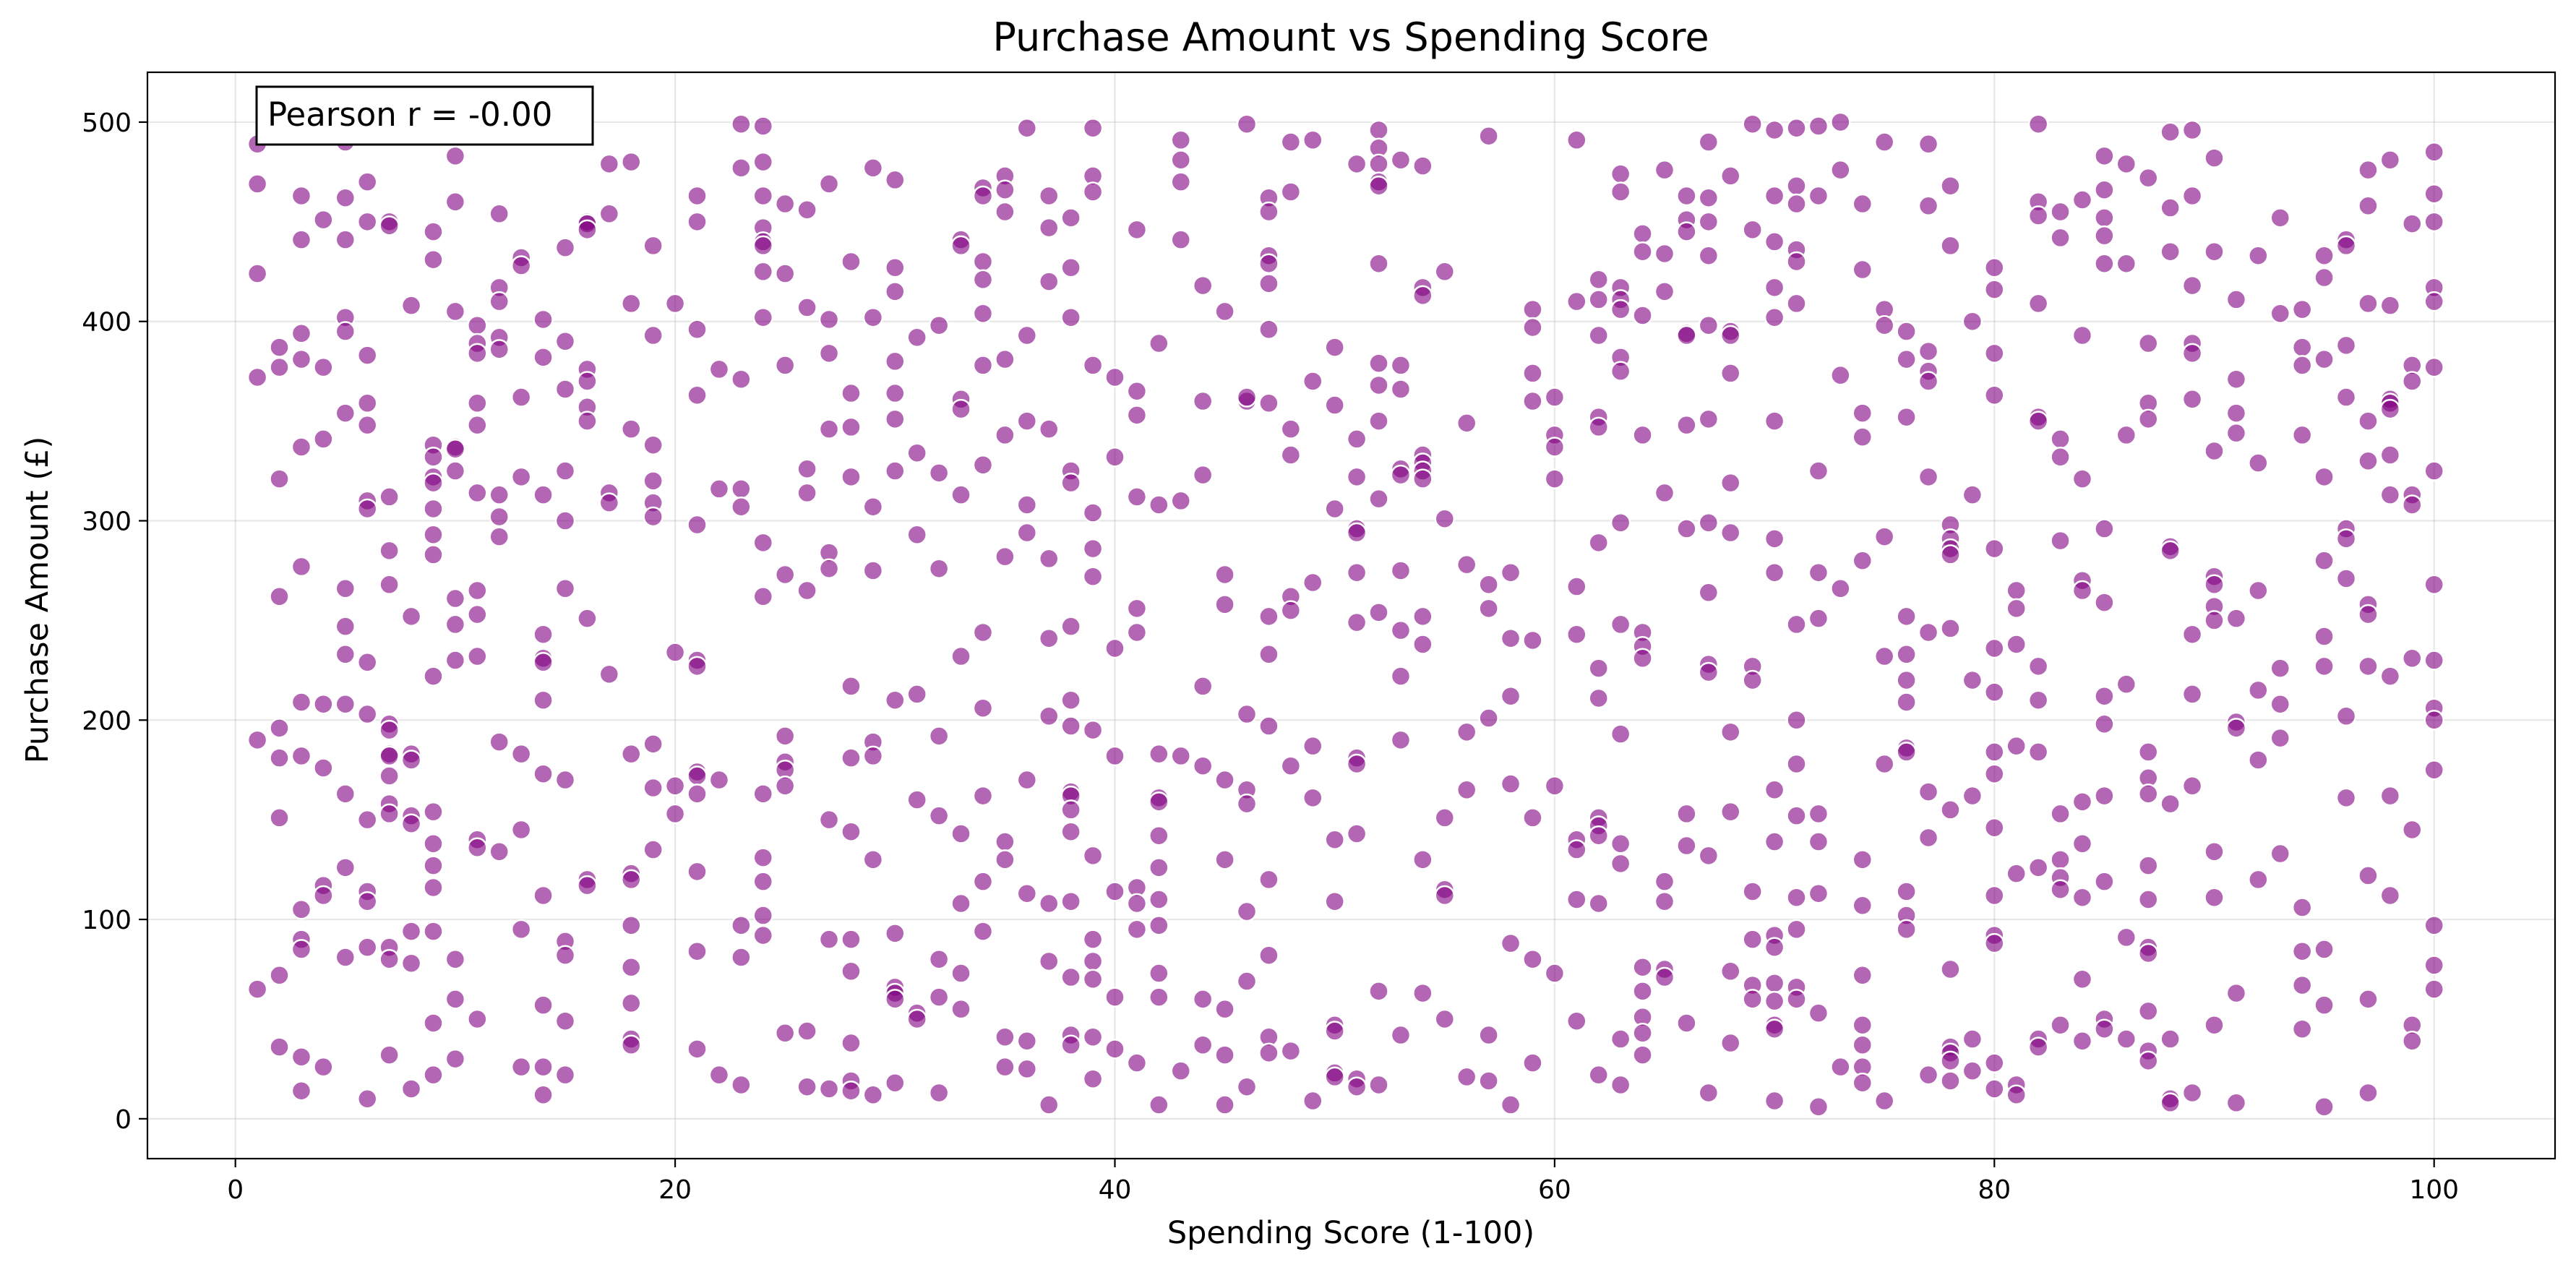 The width and height of the screenshot is (2576, 1275). What do you see at coordinates (1115, 1190) in the screenshot?
I see `x-tick-label: 40` at bounding box center [1115, 1190].